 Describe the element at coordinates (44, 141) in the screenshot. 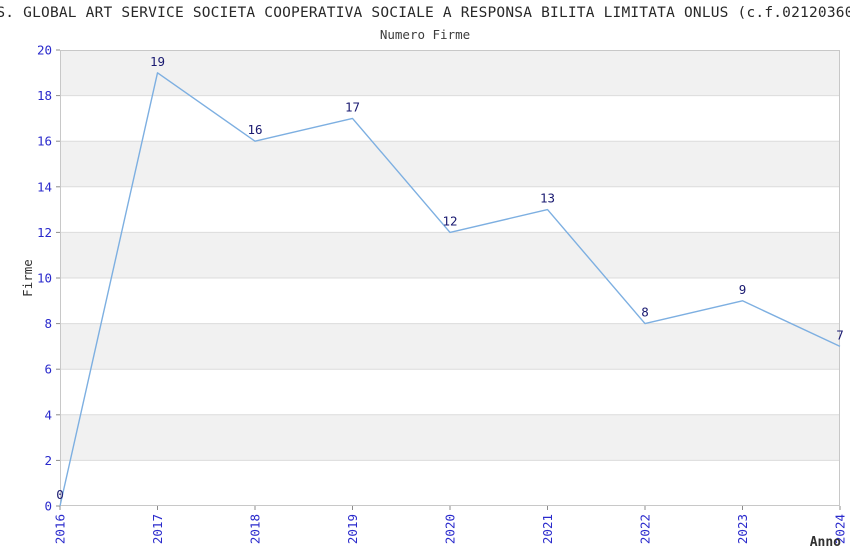

I see `y-tick-label: 16` at that location.